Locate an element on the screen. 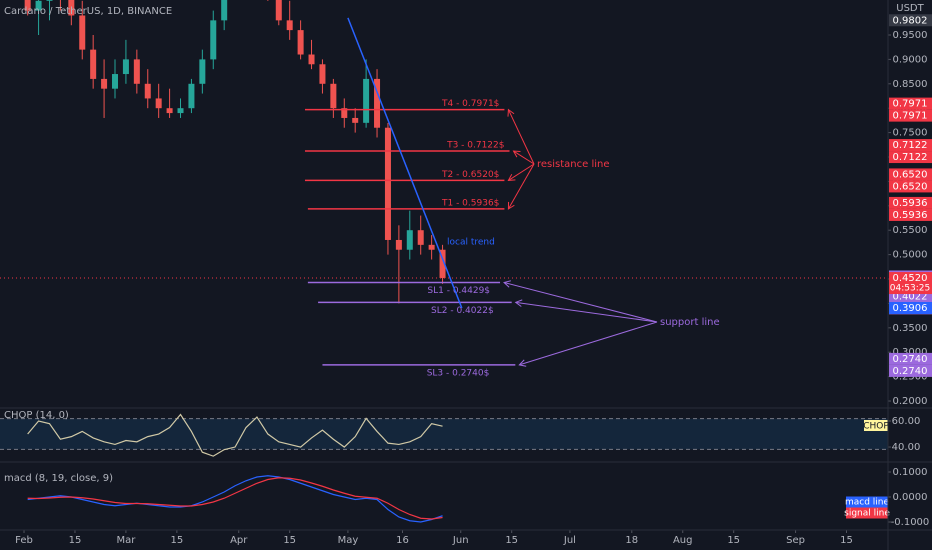 This screenshot has width=932, height=550. chop-pane is located at coordinates (444, 435).